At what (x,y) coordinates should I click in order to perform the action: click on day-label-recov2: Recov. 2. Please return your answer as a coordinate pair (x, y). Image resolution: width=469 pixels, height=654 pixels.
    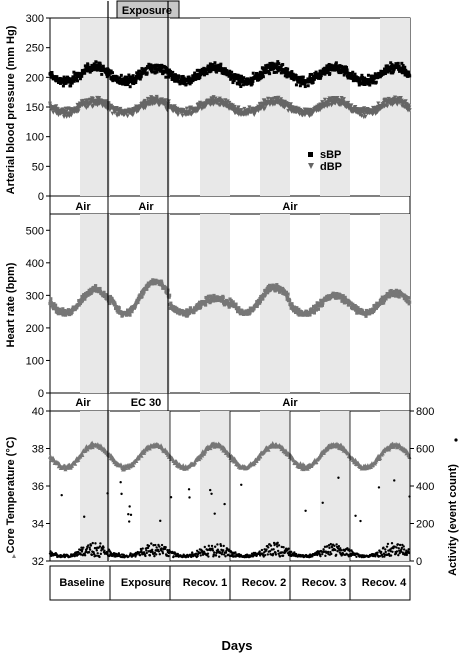
    Looking at the image, I should click on (264, 583).